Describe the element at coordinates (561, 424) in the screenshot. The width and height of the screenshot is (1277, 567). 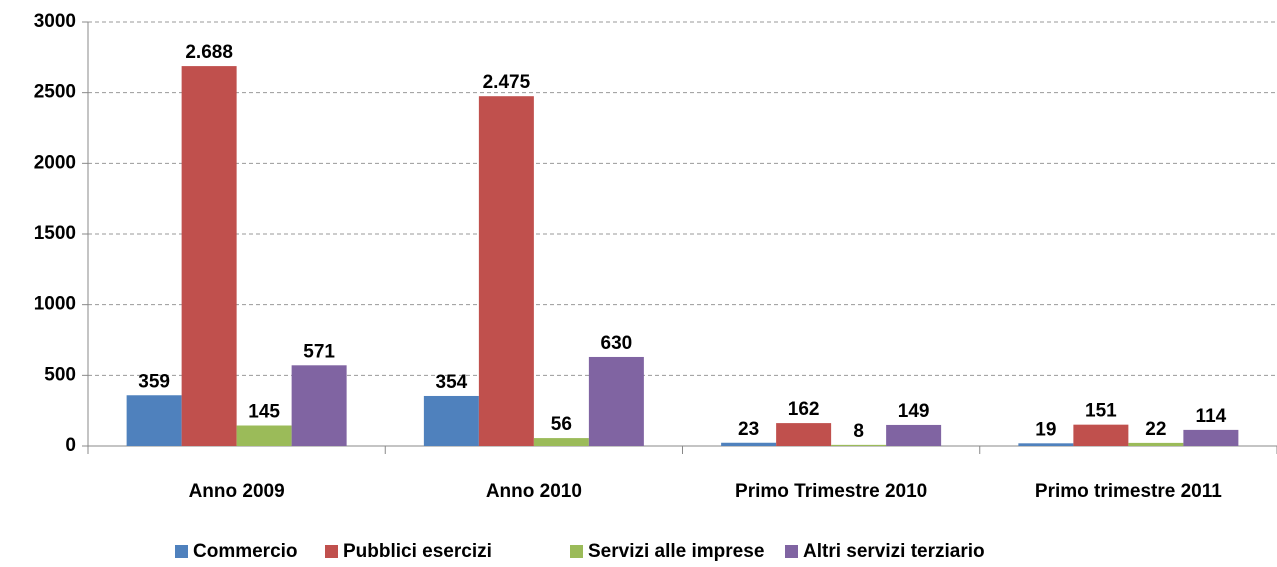
I see `data-label: 56` at that location.